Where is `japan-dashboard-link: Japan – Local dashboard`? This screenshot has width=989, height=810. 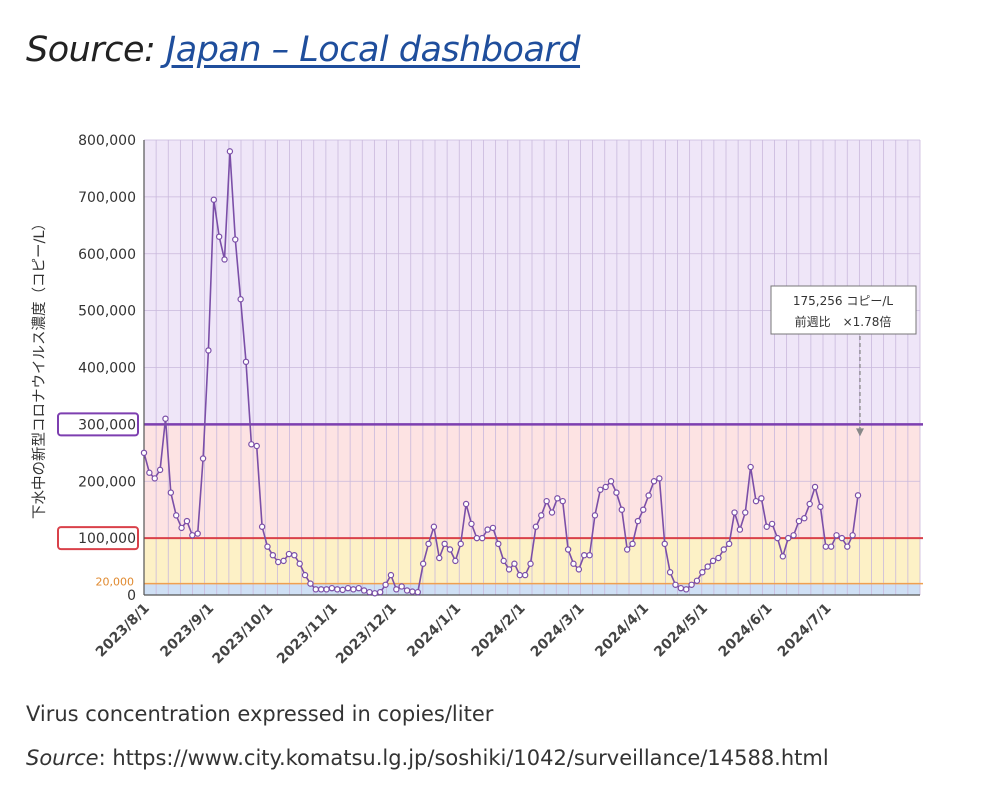 japan-dashboard-link: Japan – Local dashboard is located at coordinates (373, 50).